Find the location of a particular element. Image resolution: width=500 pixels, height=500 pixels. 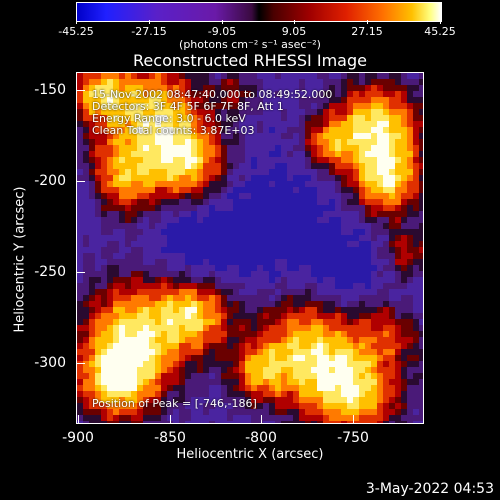

colorbar-tick-label: -27.15 is located at coordinates (149, 31).